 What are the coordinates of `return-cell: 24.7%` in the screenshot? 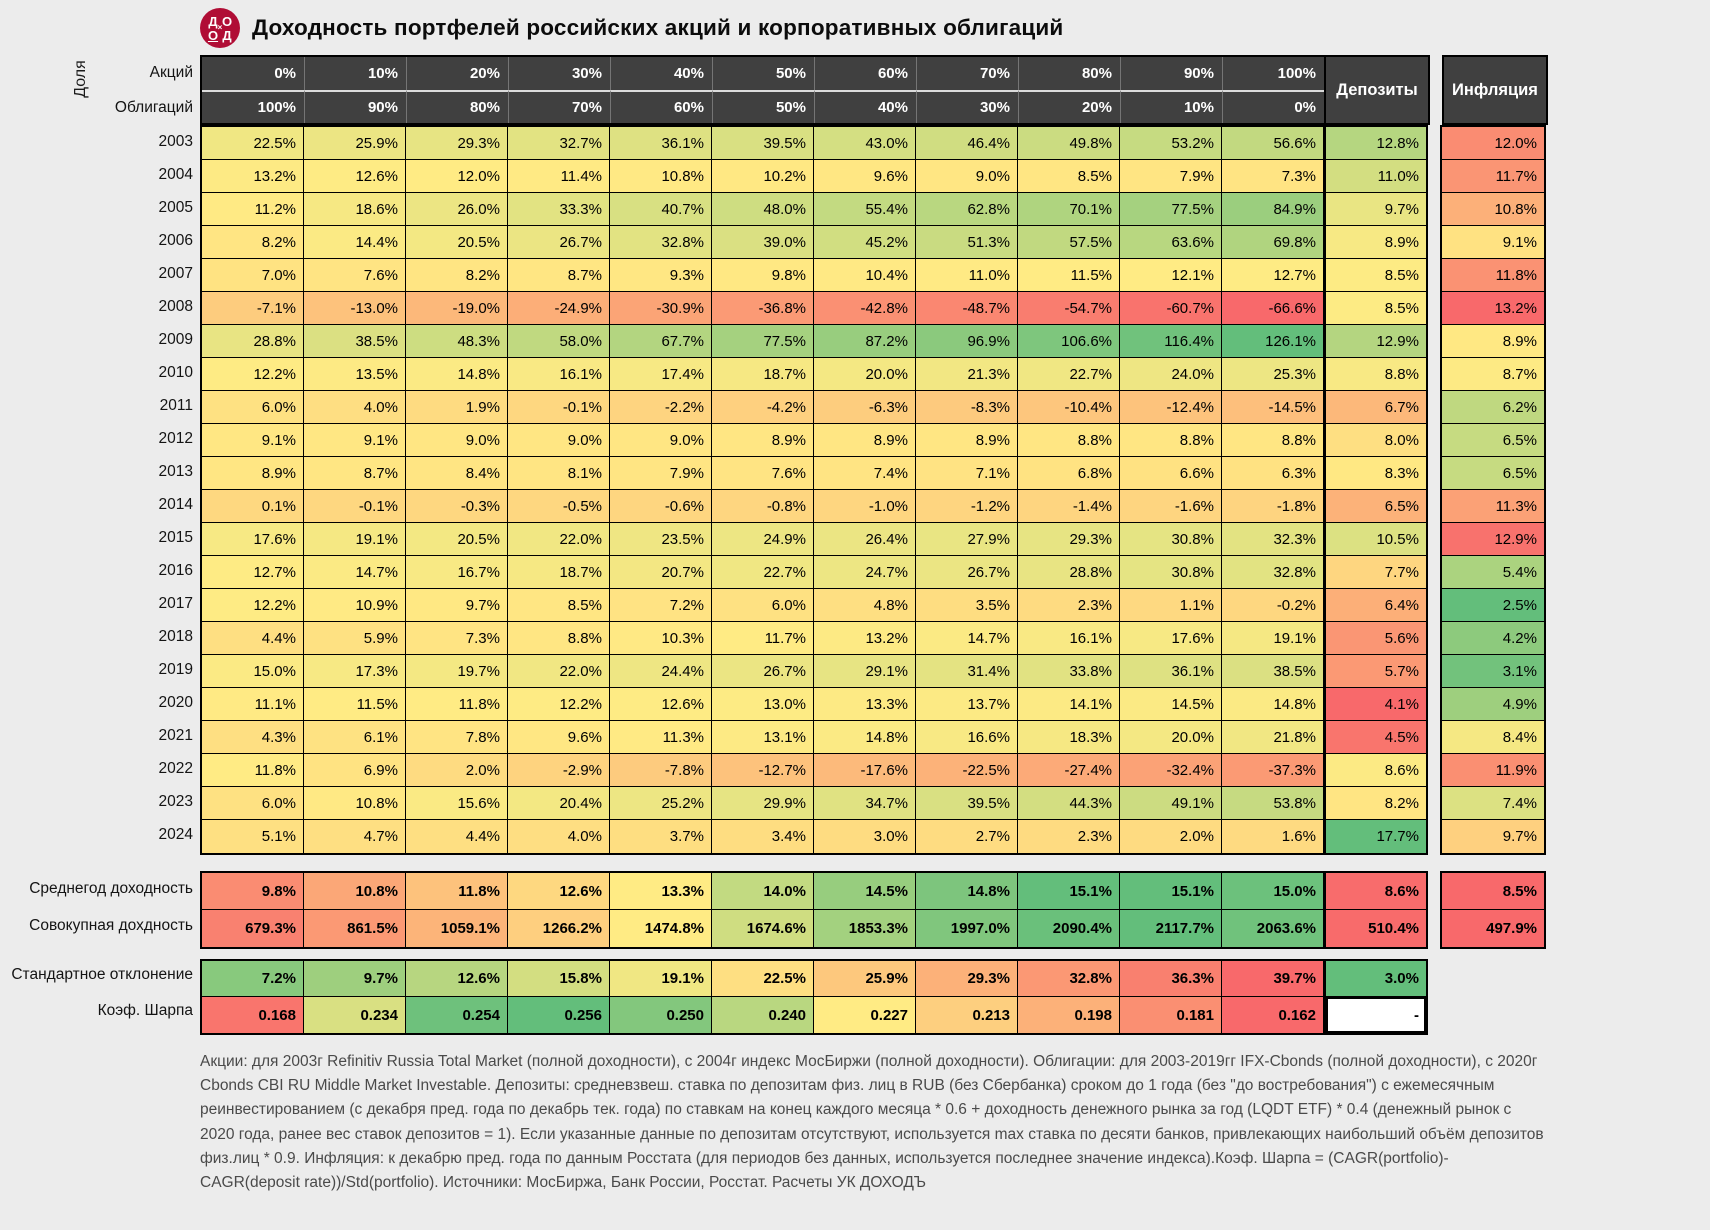 It's located at (865, 572).